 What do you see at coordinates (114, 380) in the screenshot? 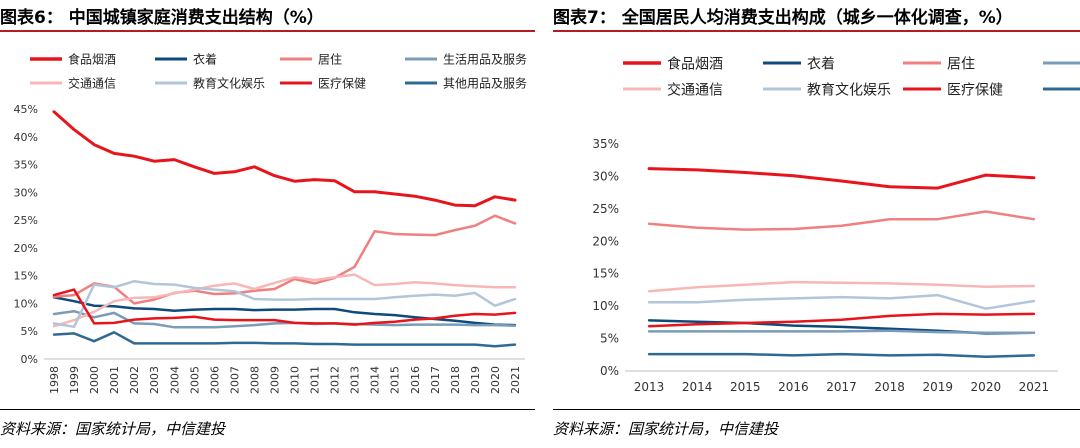
I see `x-tick-label: 2001` at bounding box center [114, 380].